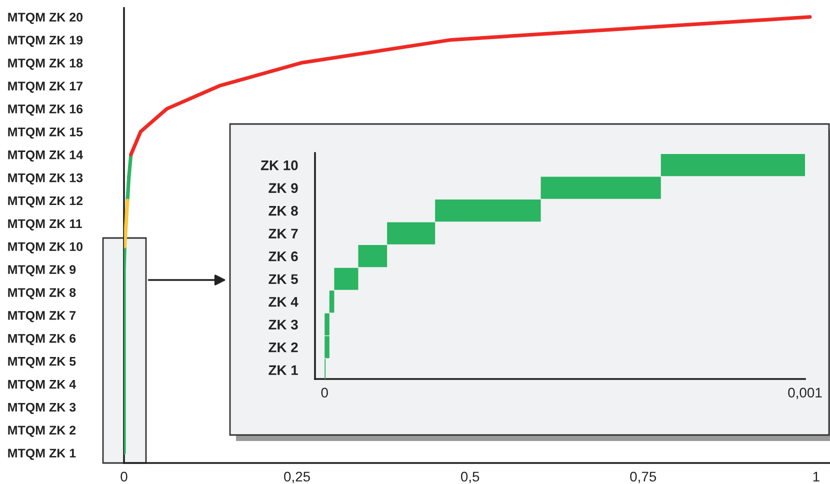 This screenshot has height=484, width=830. Describe the element at coordinates (45, 41) in the screenshot. I see `y-tick-label: MTQM ZK 19` at that location.